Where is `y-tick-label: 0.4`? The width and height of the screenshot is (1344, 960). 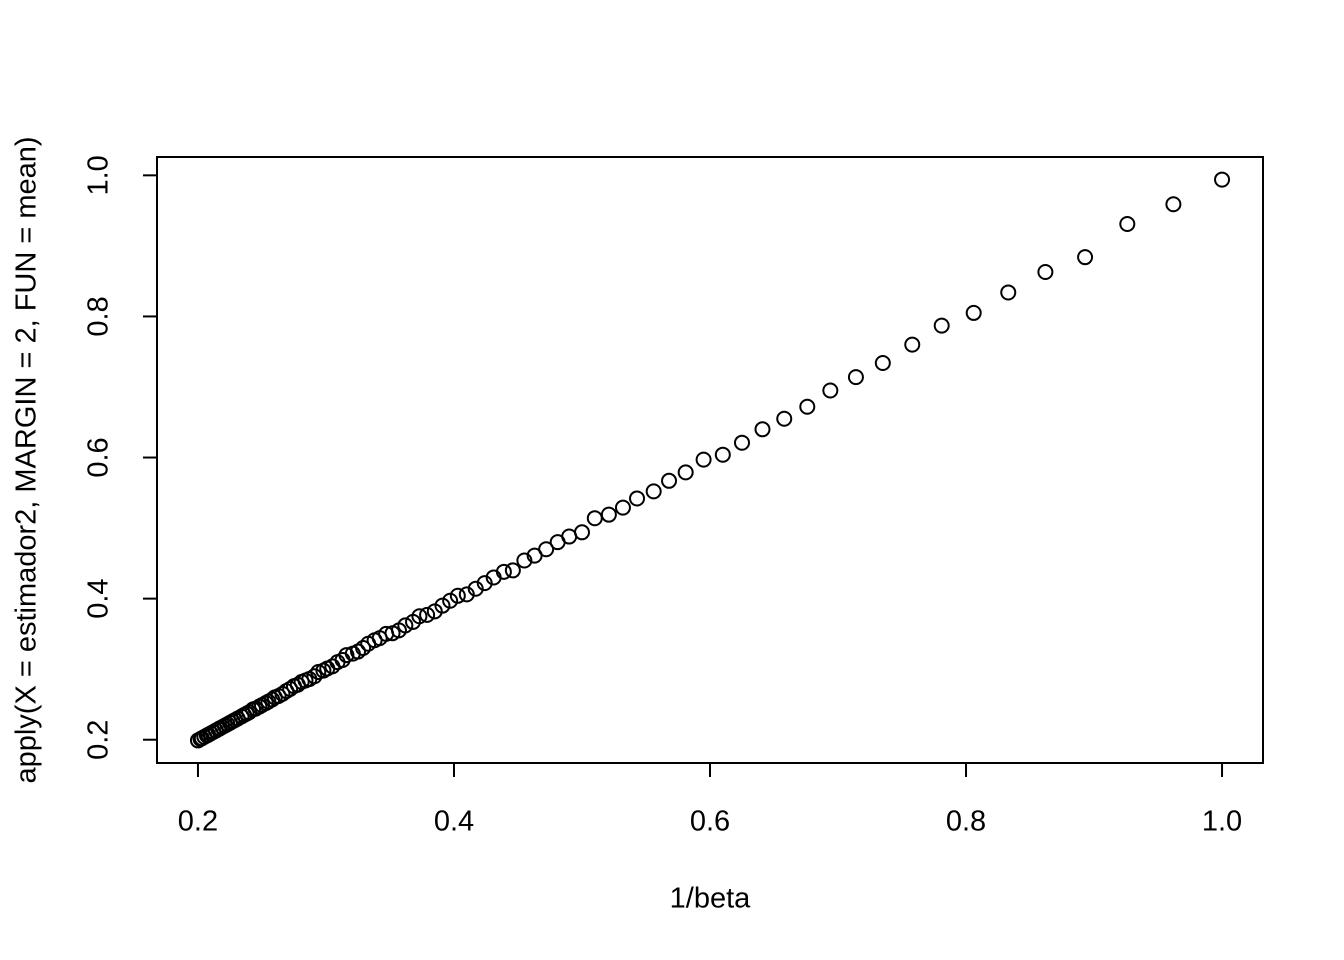 y-tick-label: 0.4 is located at coordinates (99, 598).